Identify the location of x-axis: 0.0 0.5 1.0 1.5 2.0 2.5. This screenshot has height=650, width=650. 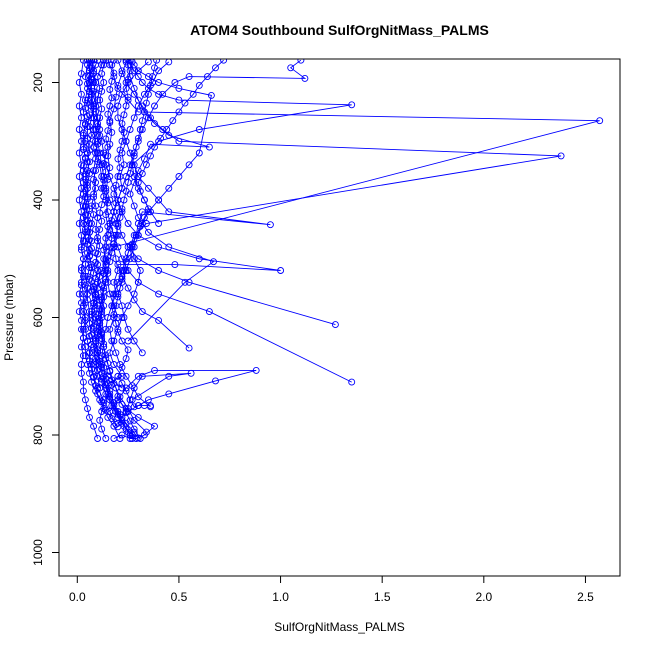
(331, 589).